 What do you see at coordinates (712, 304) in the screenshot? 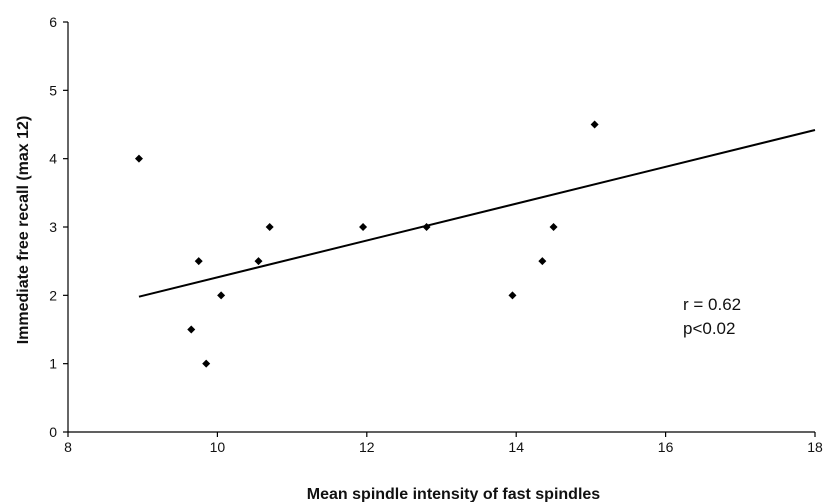
I see `correlation-annotation: r = 0.62` at bounding box center [712, 304].